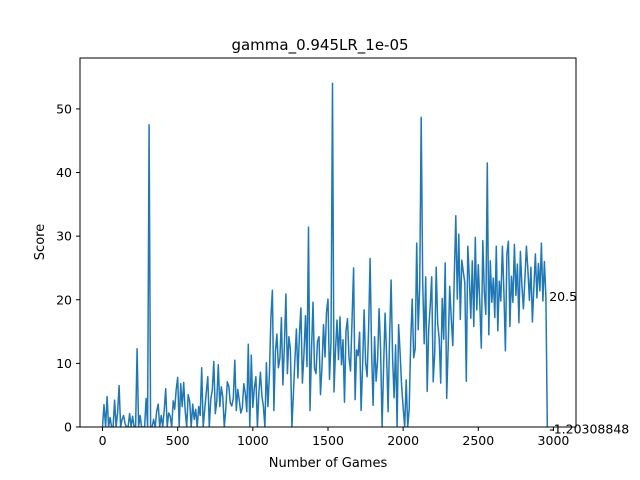 This screenshot has height=480, width=640. I want to click on end-value-annotation: -1.20308848, so click(589, 428).